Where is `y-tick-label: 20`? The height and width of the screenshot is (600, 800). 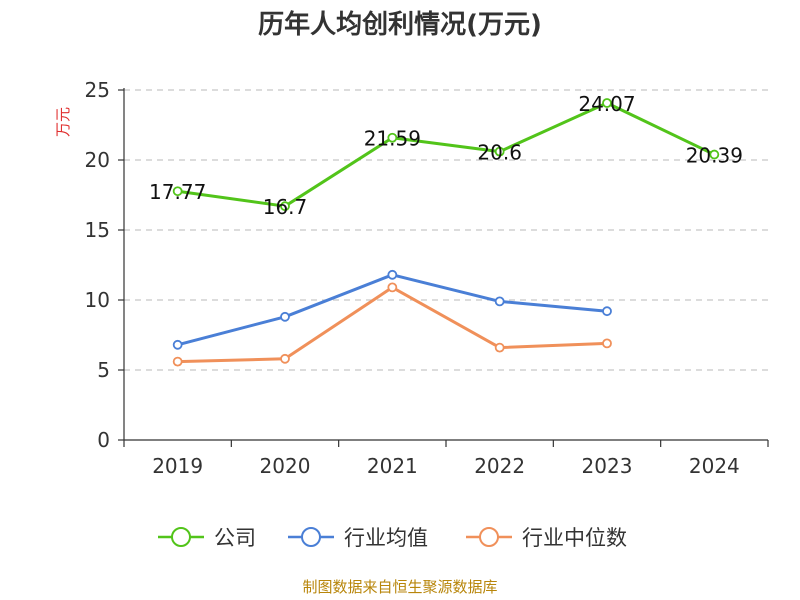
y-tick-label: 20 is located at coordinates (97, 160).